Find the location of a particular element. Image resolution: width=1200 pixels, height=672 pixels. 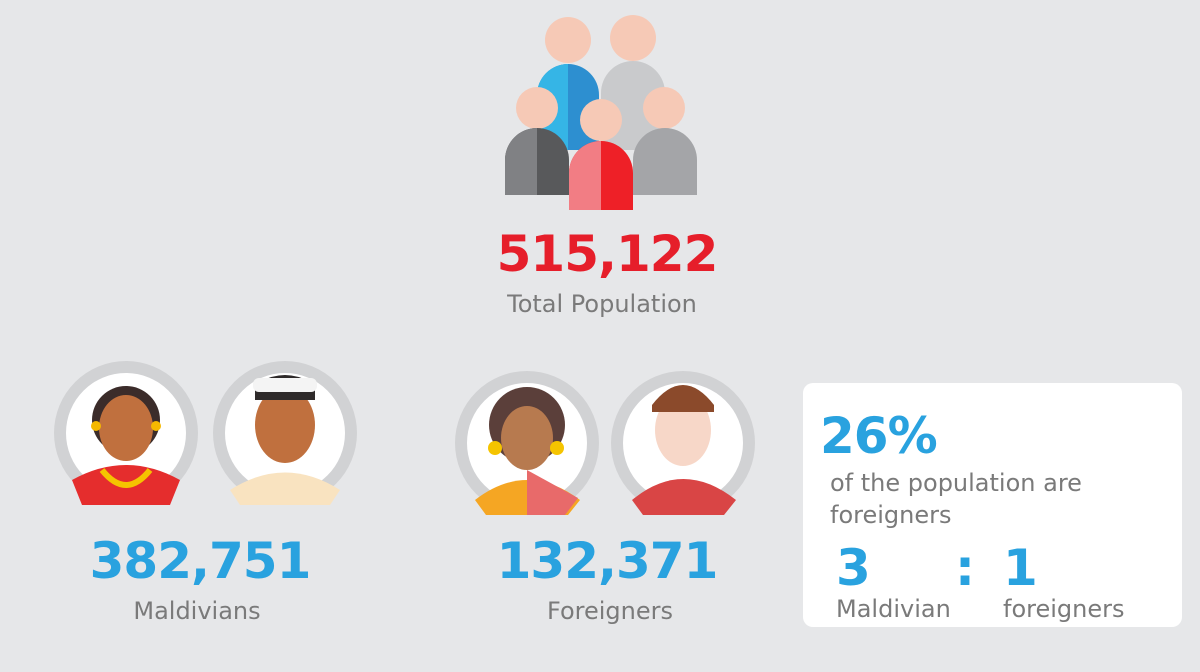

foreigners-value: 132,371 is located at coordinates (607, 561).